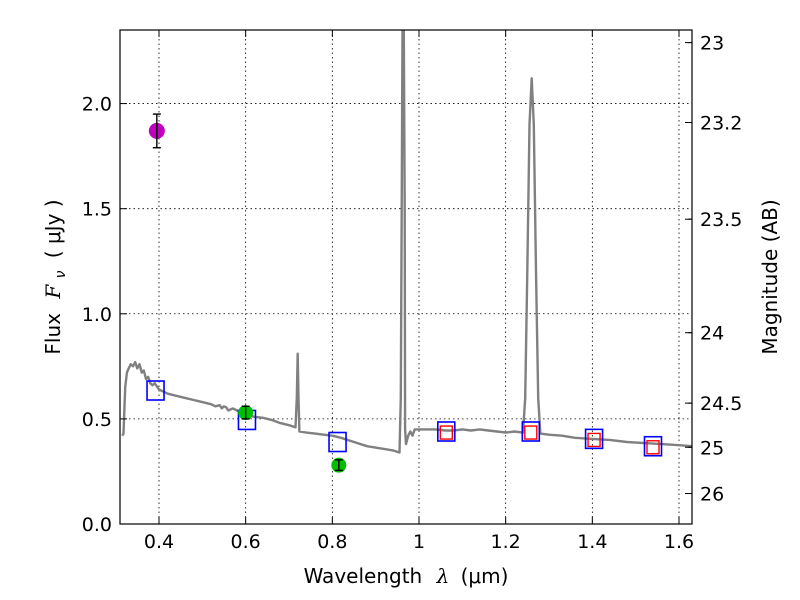  Describe the element at coordinates (506, 542) in the screenshot. I see `x-tick-label: 1.2` at that location.